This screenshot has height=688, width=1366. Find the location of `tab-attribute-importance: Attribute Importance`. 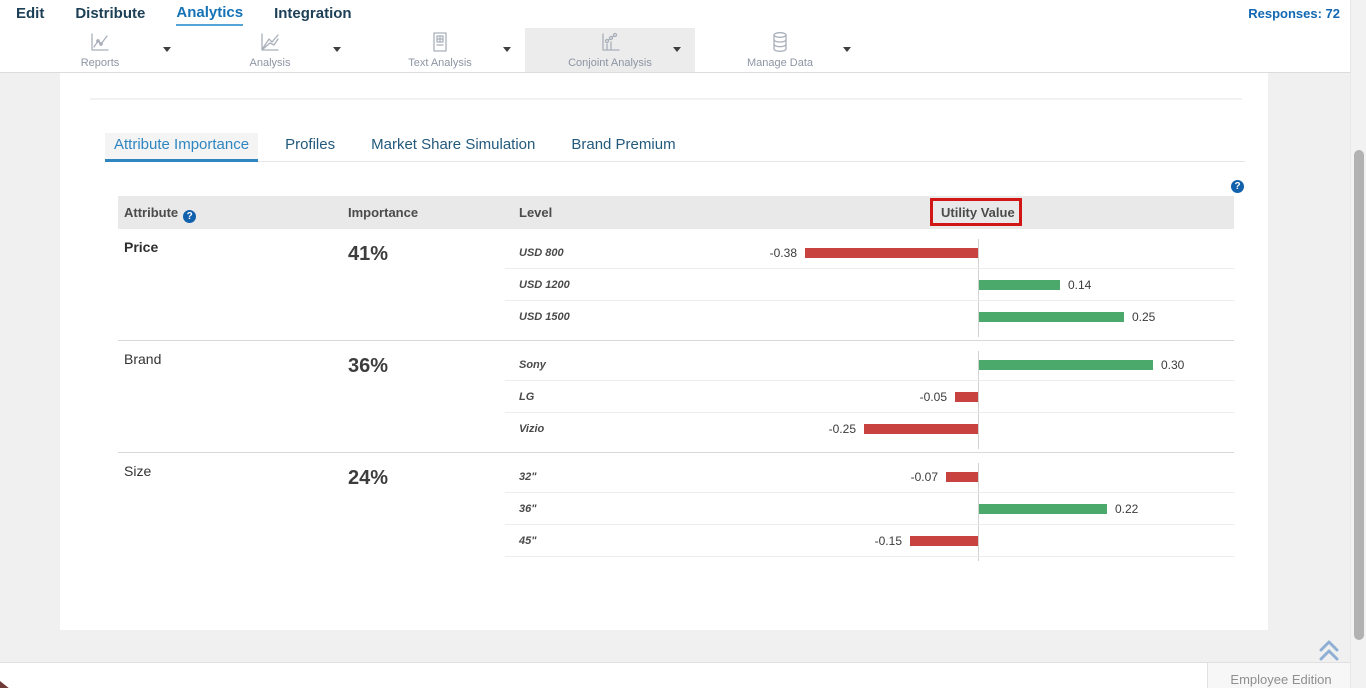

tab-attribute-importance: Attribute Importance is located at coordinates (182, 147).